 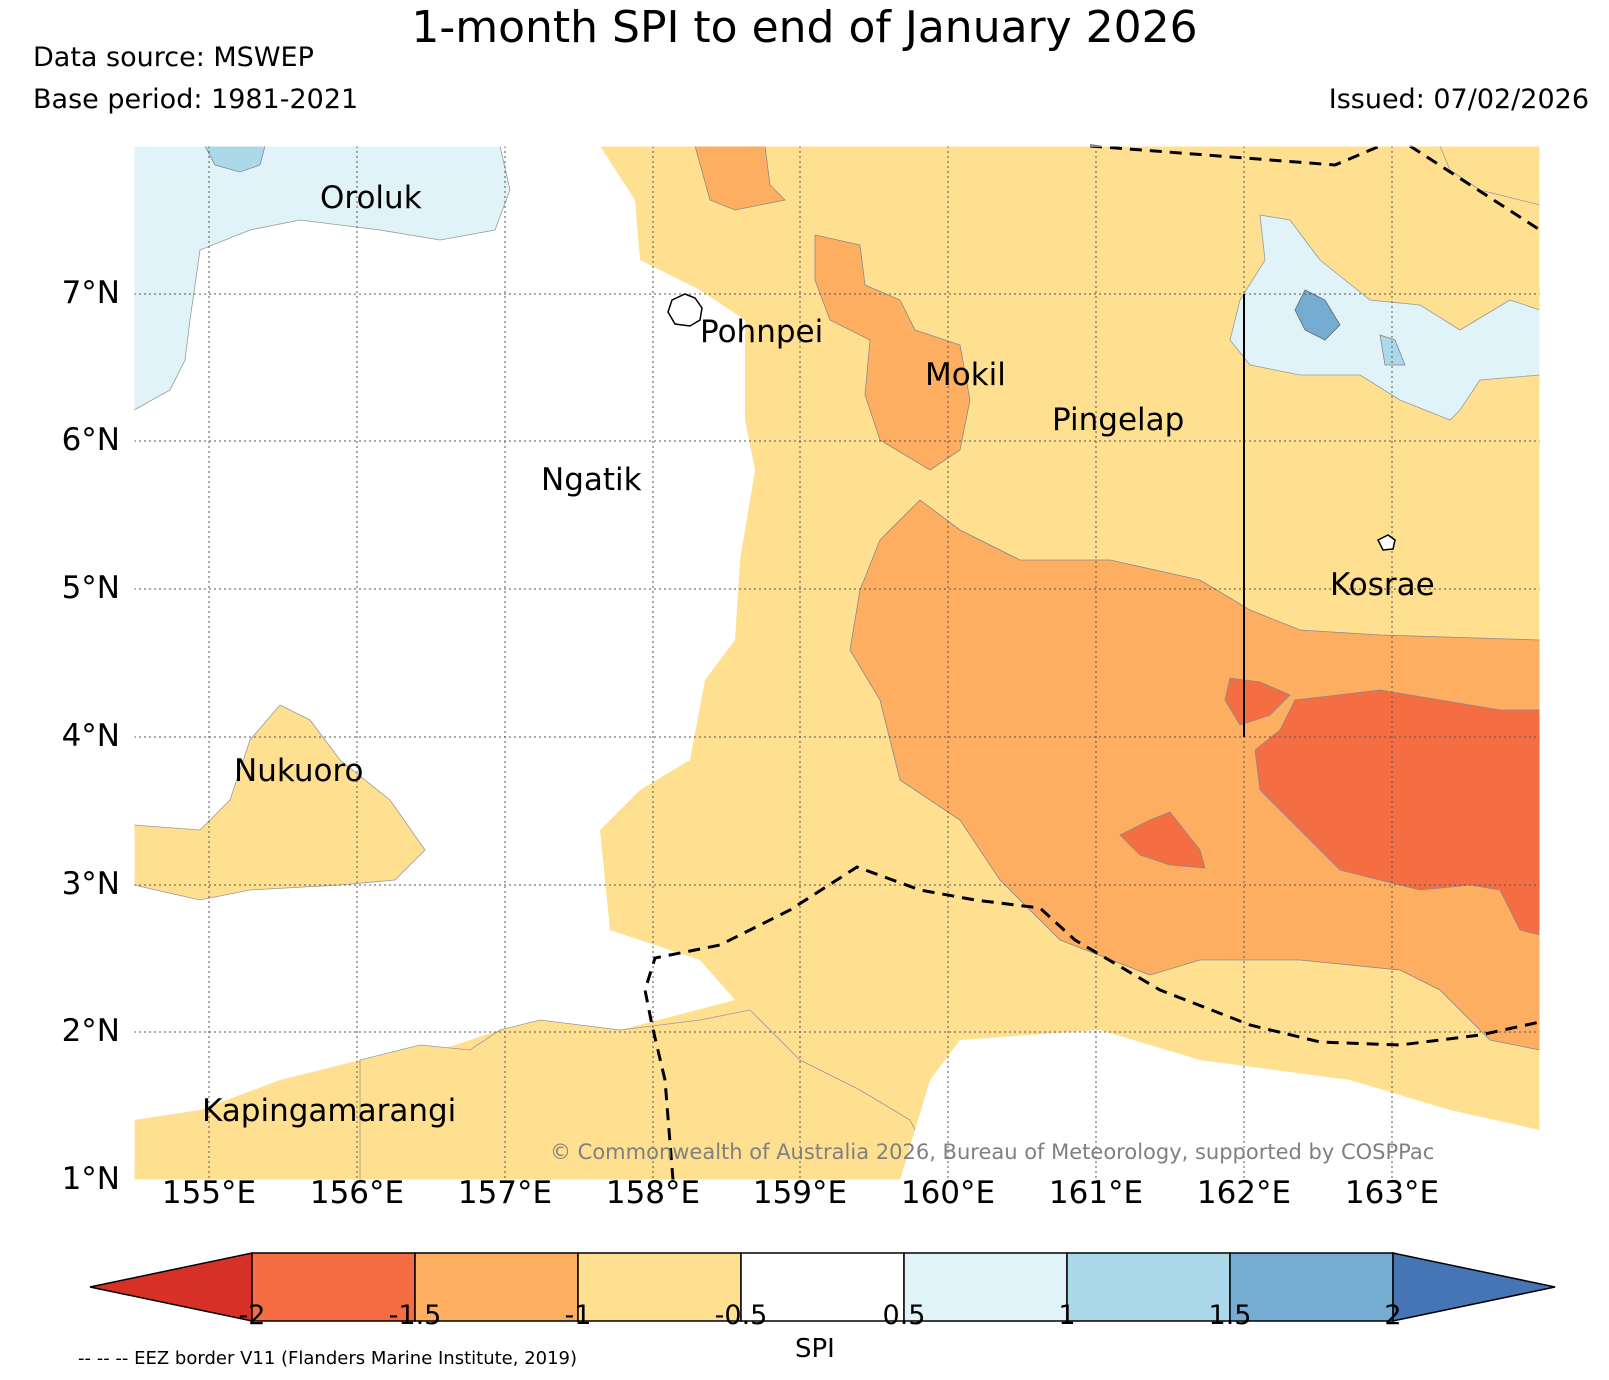 I want to click on place-label-pohnpei: Pohnpei, so click(x=762, y=332).